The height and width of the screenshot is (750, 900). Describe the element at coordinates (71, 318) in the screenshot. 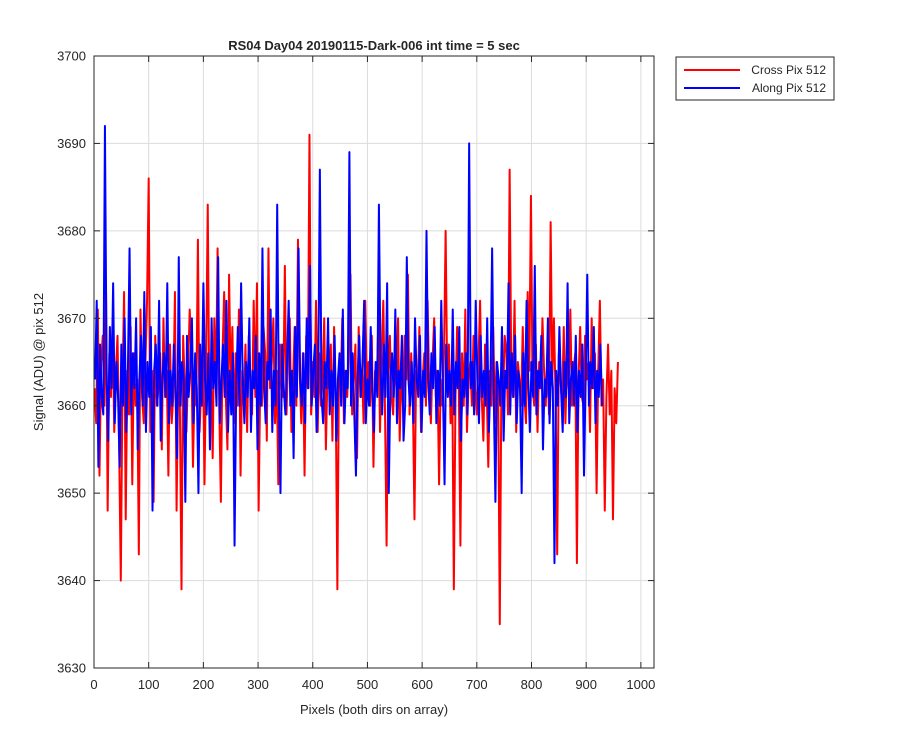

I see `y-tick-label: 3670` at that location.